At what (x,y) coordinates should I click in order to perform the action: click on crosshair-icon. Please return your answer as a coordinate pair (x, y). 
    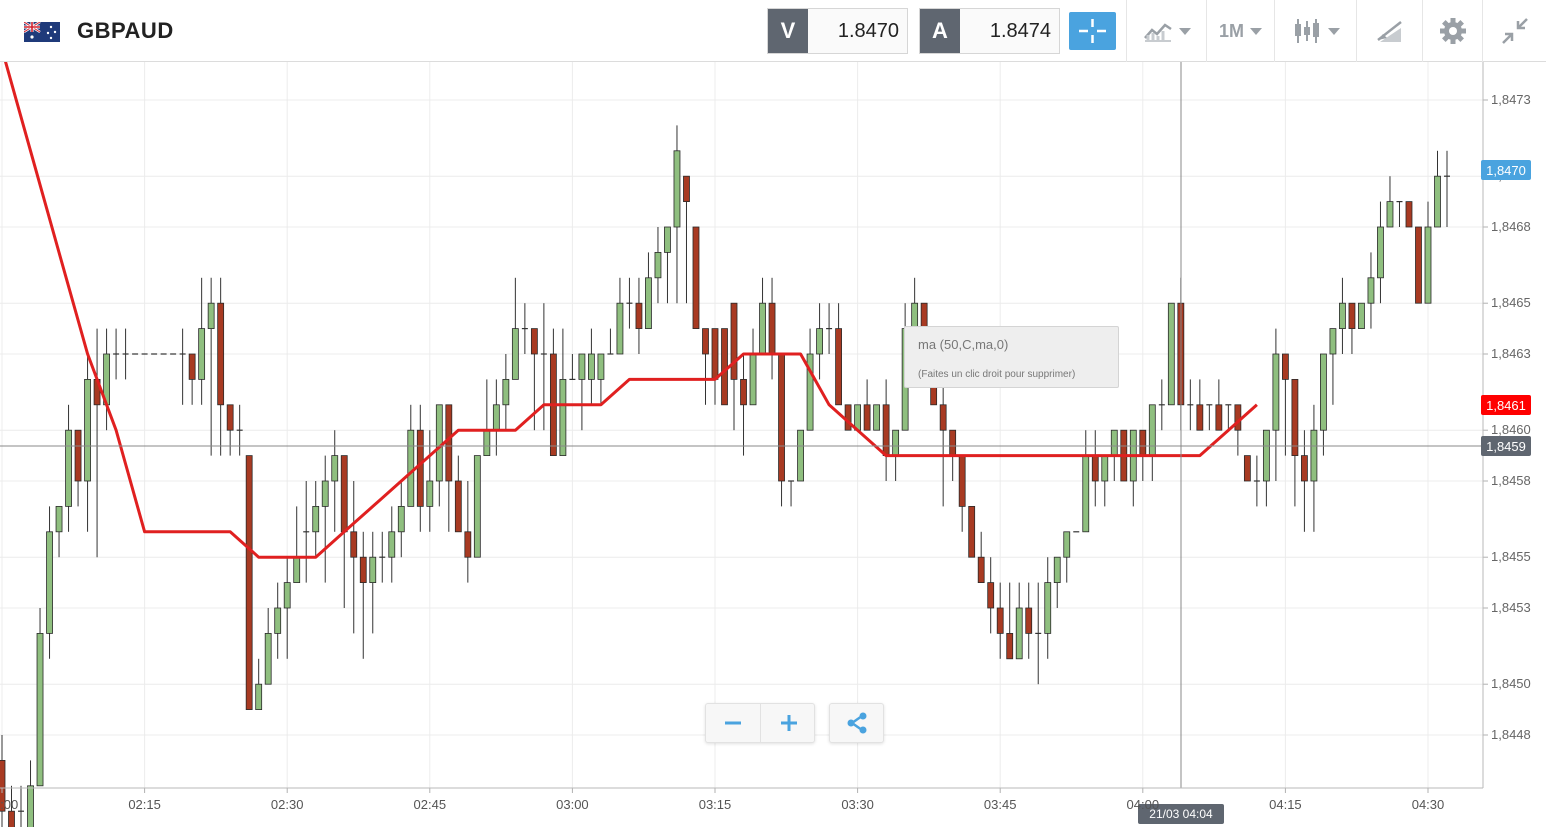
    Looking at the image, I should click on (1092, 31).